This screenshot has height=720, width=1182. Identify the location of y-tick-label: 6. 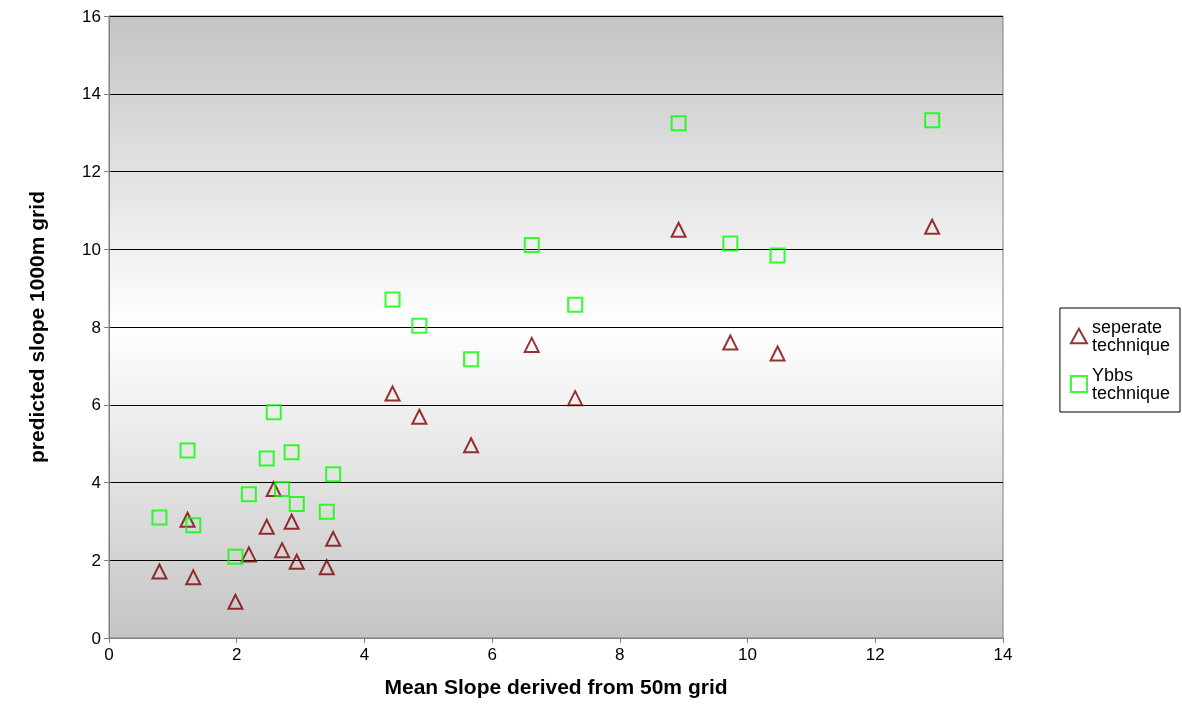
(96, 405).